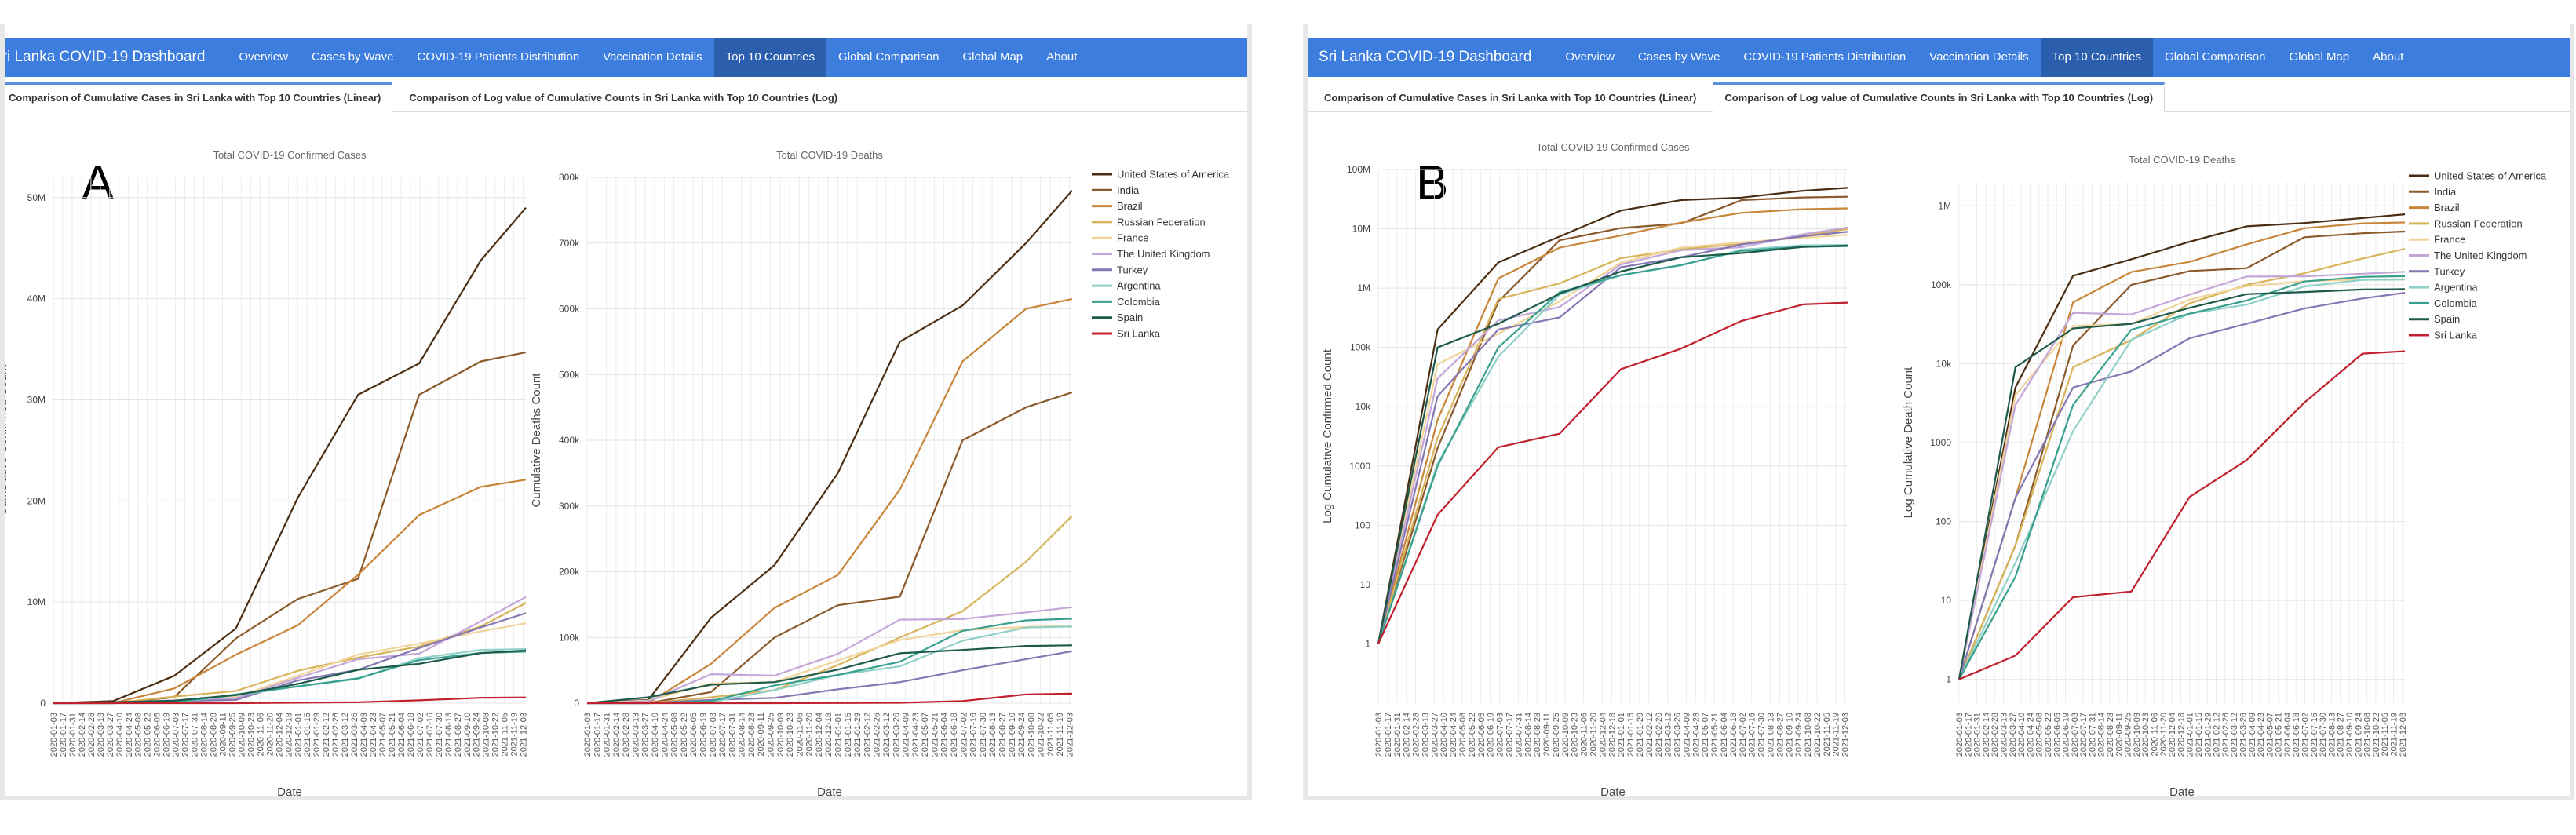 The image size is (2576, 835). I want to click on x-tick-label: 2021-04-23, so click(373, 735).